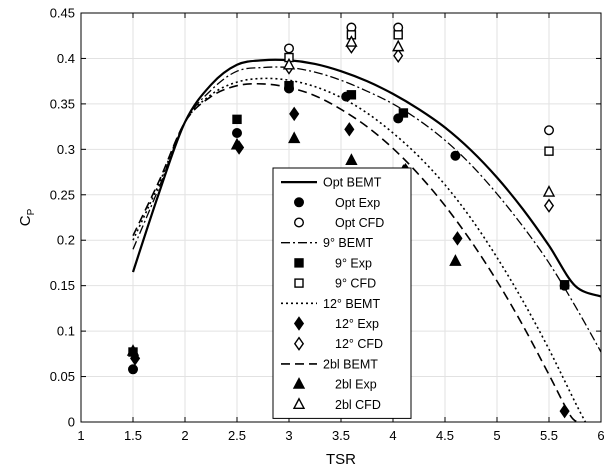  What do you see at coordinates (358, 405) in the screenshot?
I see `legend-label: 2bl CFD` at bounding box center [358, 405].